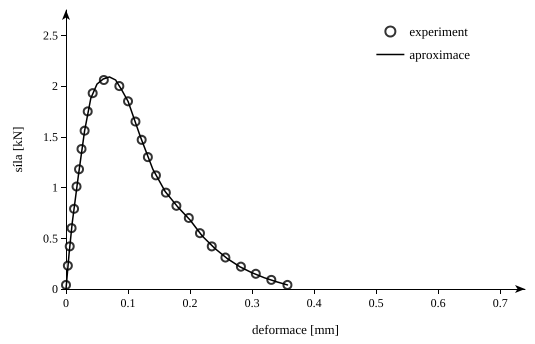 Image resolution: width=535 pixels, height=344 pixels. Describe the element at coordinates (500, 303) in the screenshot. I see `x-tick-label: 0.7` at that location.